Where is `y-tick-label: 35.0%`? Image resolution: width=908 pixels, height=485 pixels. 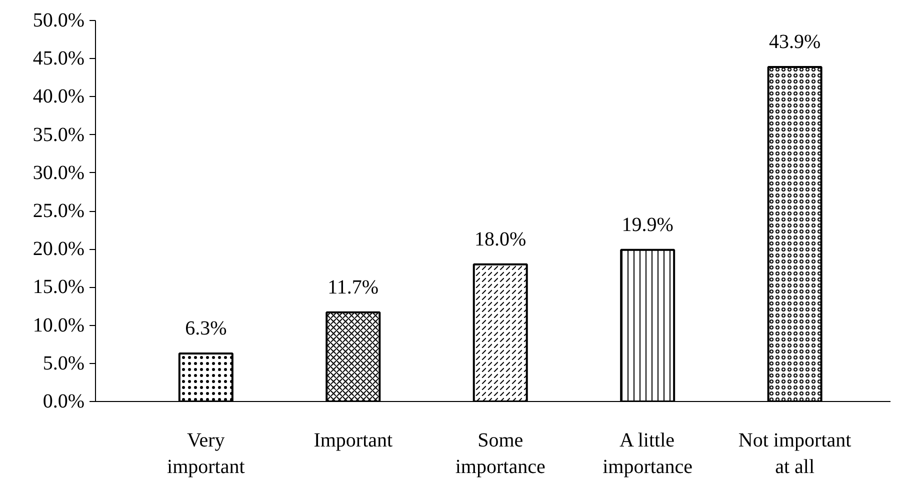 y-tick-label: 35.0% is located at coordinates (58, 135).